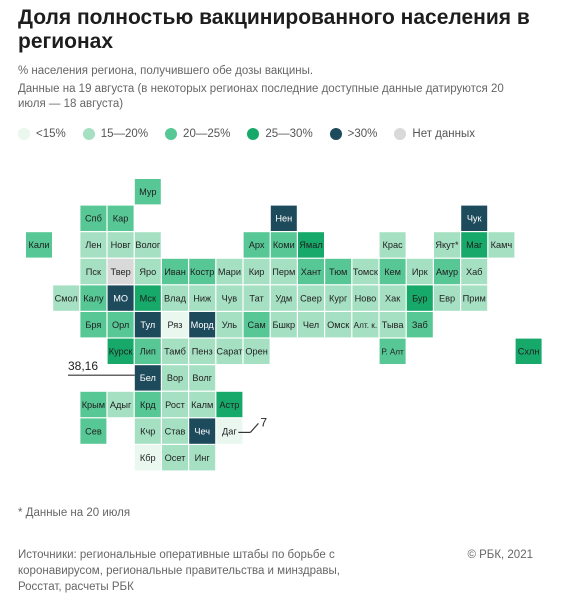 Image resolution: width=581 pixels, height=600 pixels. I want to click on region-label: Тамб, so click(175, 352).